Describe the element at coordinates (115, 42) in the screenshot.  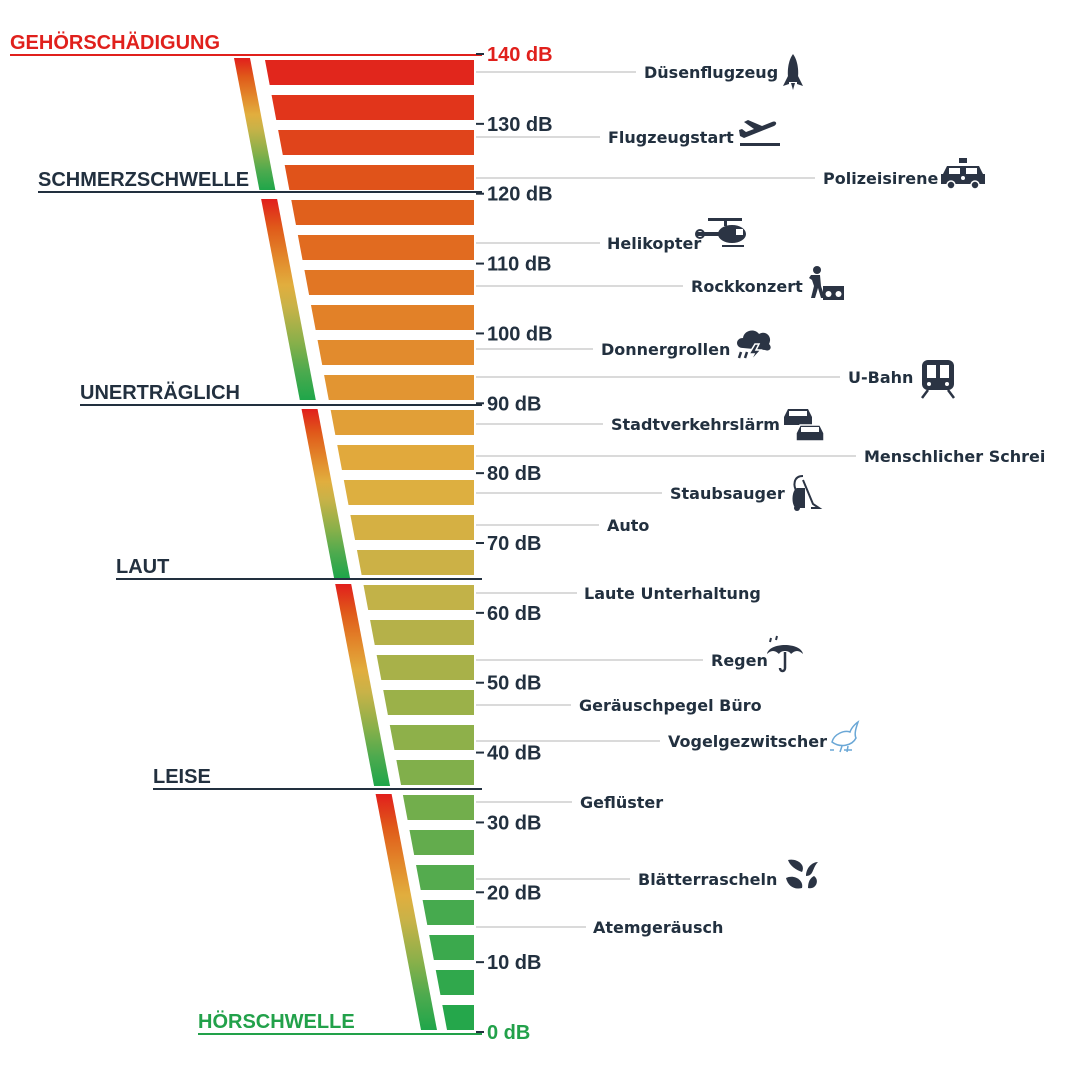
I see `zone-label: GEHÖRSCHÄDIGUNG` at that location.